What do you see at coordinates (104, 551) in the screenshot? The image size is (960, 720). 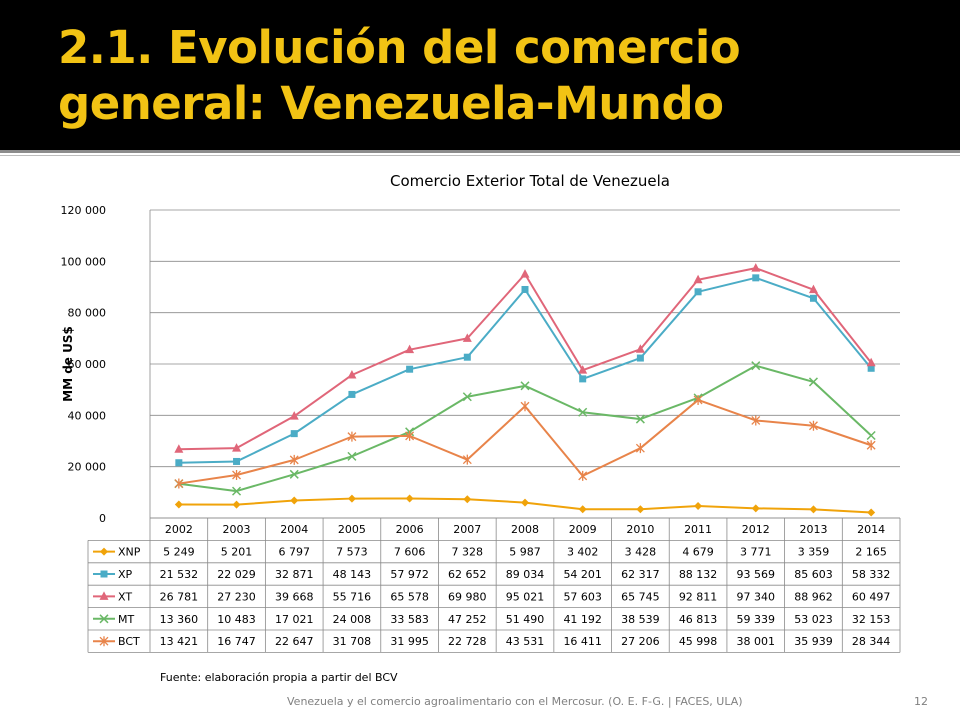 I see `legend-marker-xnp` at bounding box center [104, 551].